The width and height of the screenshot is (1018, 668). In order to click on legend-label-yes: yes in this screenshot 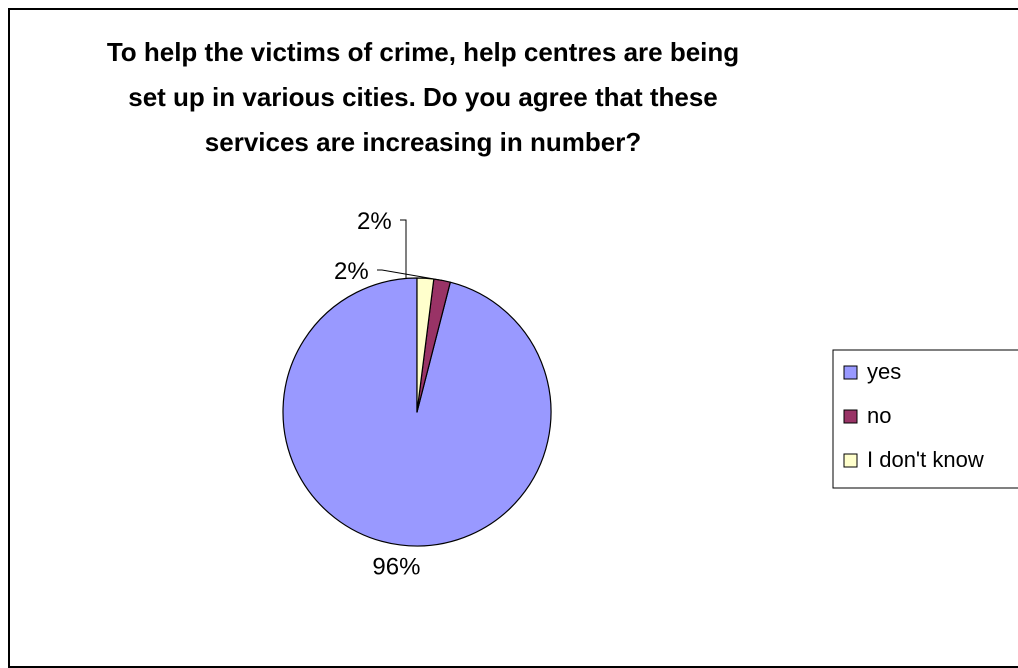, I will do `click(884, 371)`.